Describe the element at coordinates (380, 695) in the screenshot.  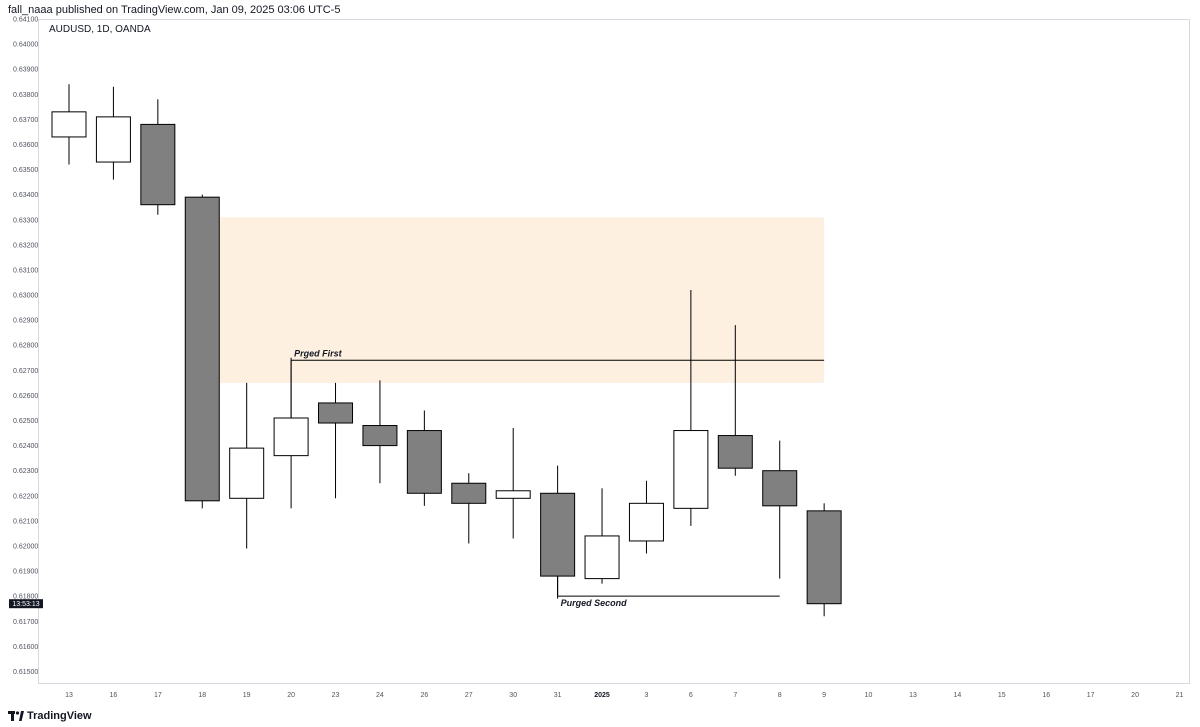
I see `x-tick-label: 24` at that location.